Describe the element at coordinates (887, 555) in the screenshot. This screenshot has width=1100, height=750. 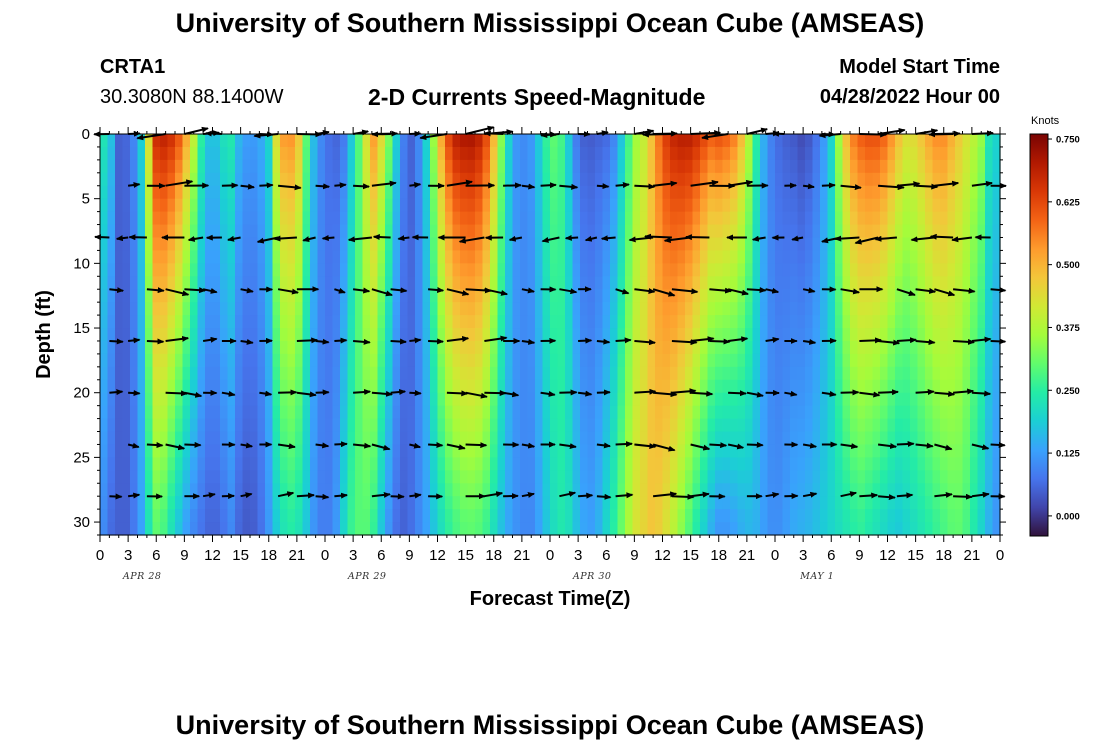
I see `x-tick-label: 12` at that location.